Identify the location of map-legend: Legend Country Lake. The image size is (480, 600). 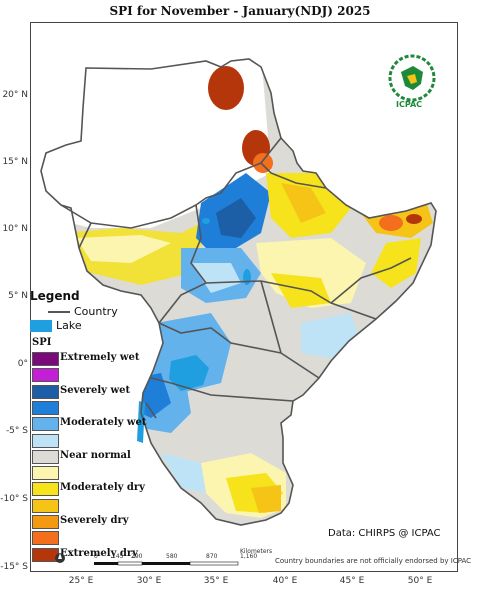
(105, 310).